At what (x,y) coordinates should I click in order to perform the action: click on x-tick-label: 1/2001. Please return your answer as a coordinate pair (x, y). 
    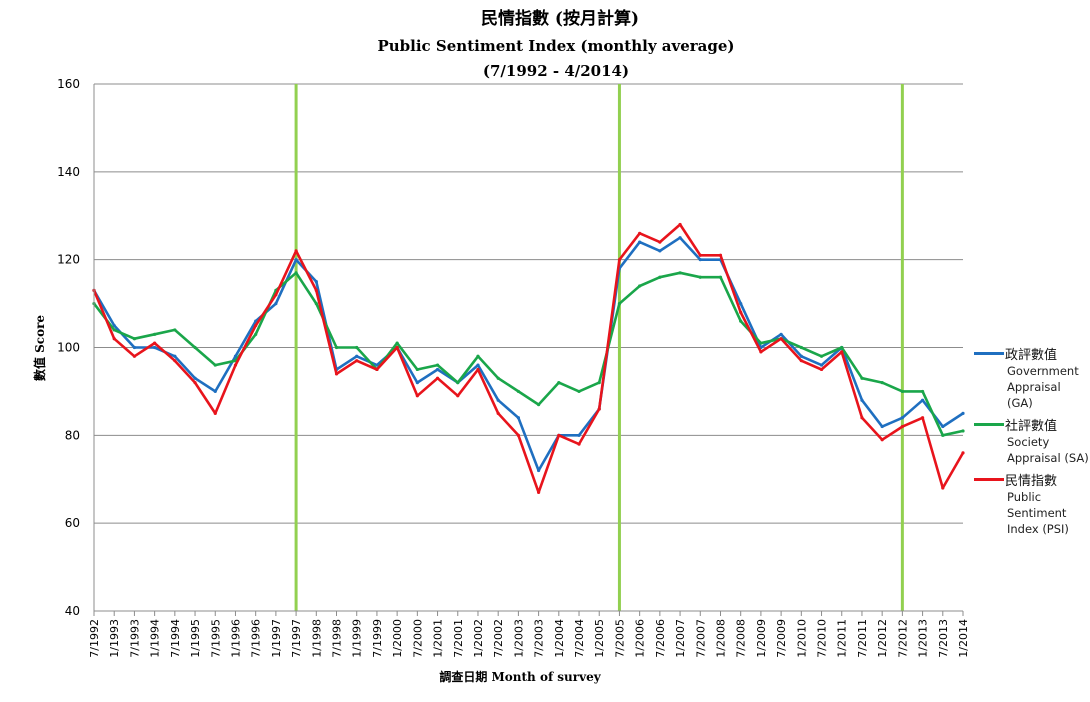
    Looking at the image, I should click on (438, 638).